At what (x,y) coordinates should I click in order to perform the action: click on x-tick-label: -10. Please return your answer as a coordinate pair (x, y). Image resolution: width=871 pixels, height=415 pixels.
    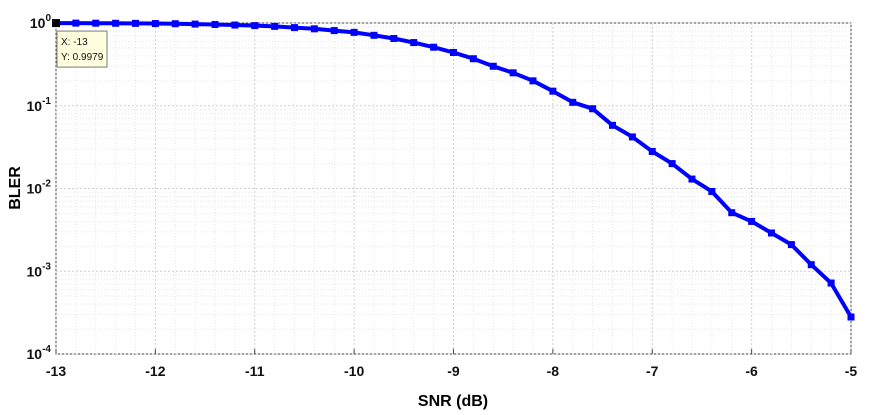
    Looking at the image, I should click on (354, 371).